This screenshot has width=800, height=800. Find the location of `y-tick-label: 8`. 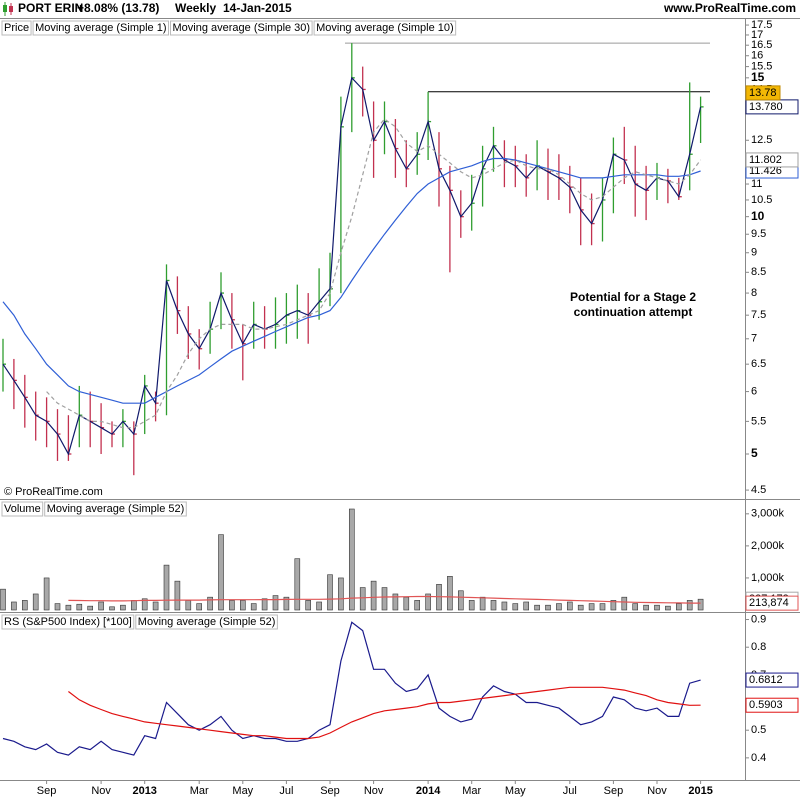

y-tick-label: 8 is located at coordinates (754, 293).